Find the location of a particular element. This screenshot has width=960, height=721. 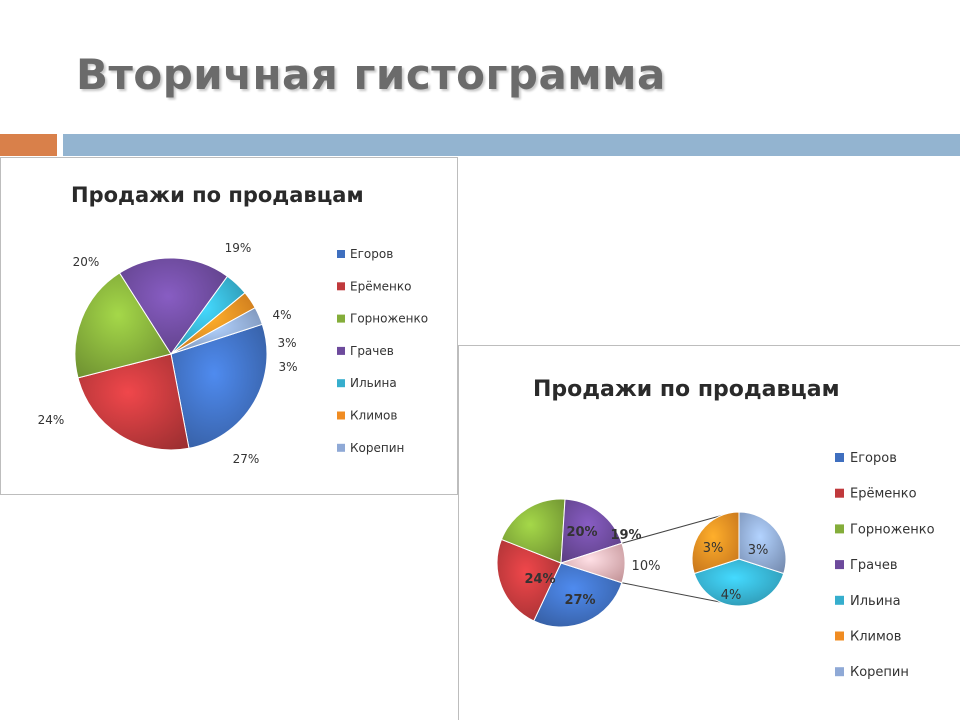

pie-data-labels: 27% 24% 20% 19% 4% 3% 3% is located at coordinates (168, 353).